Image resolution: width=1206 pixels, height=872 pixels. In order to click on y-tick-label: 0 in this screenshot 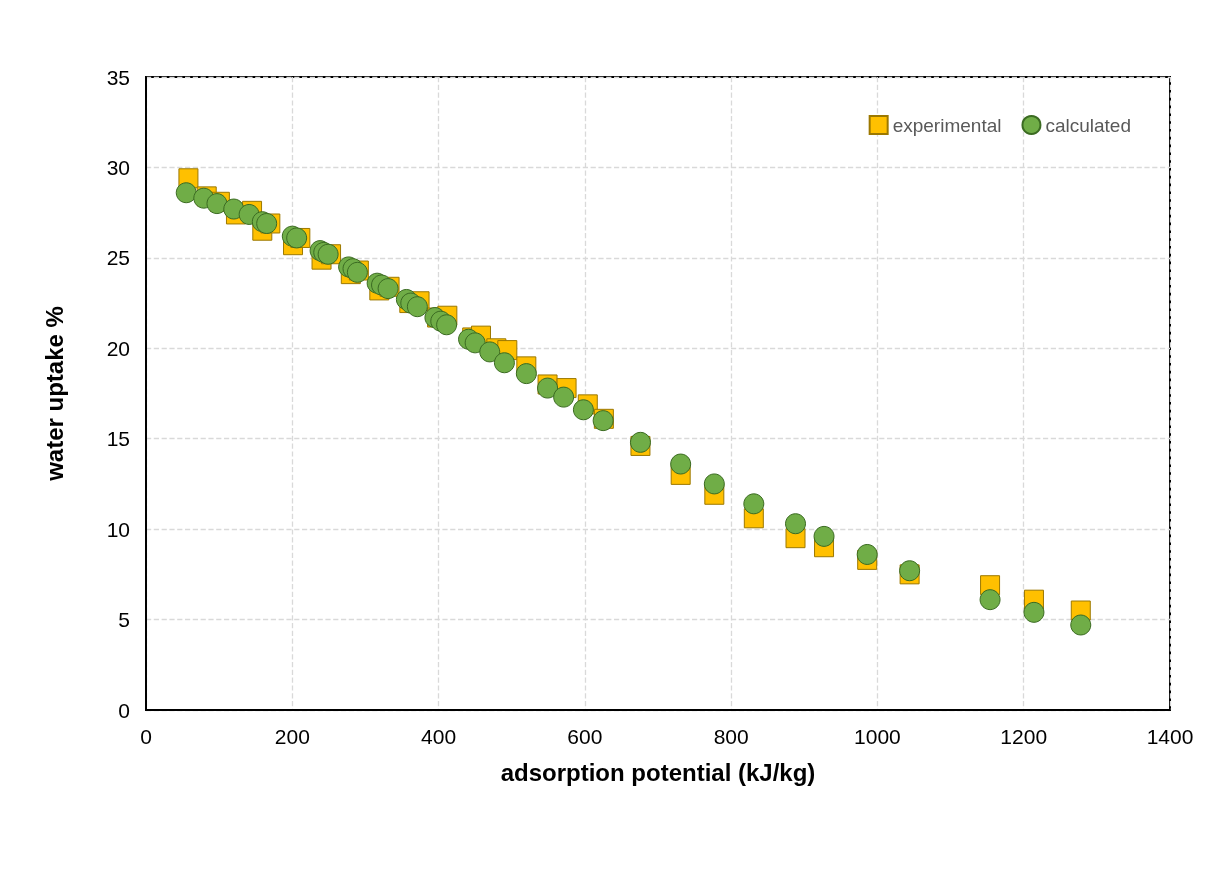, I will do `click(124, 710)`.